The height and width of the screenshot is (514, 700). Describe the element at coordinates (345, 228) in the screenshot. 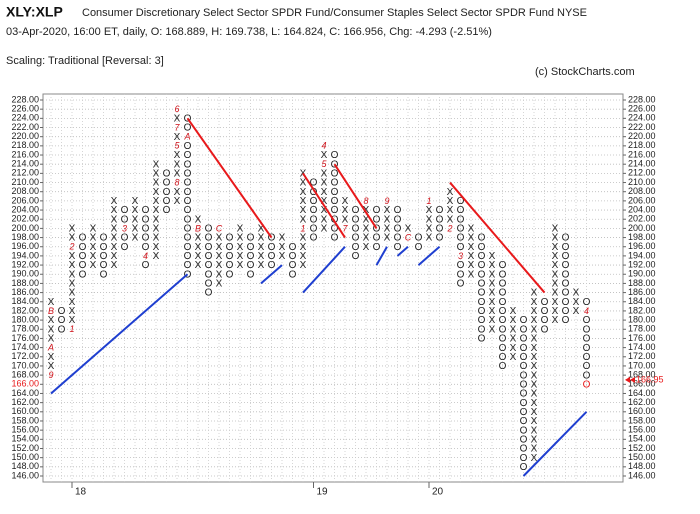

I see `month-marker: 7` at that location.